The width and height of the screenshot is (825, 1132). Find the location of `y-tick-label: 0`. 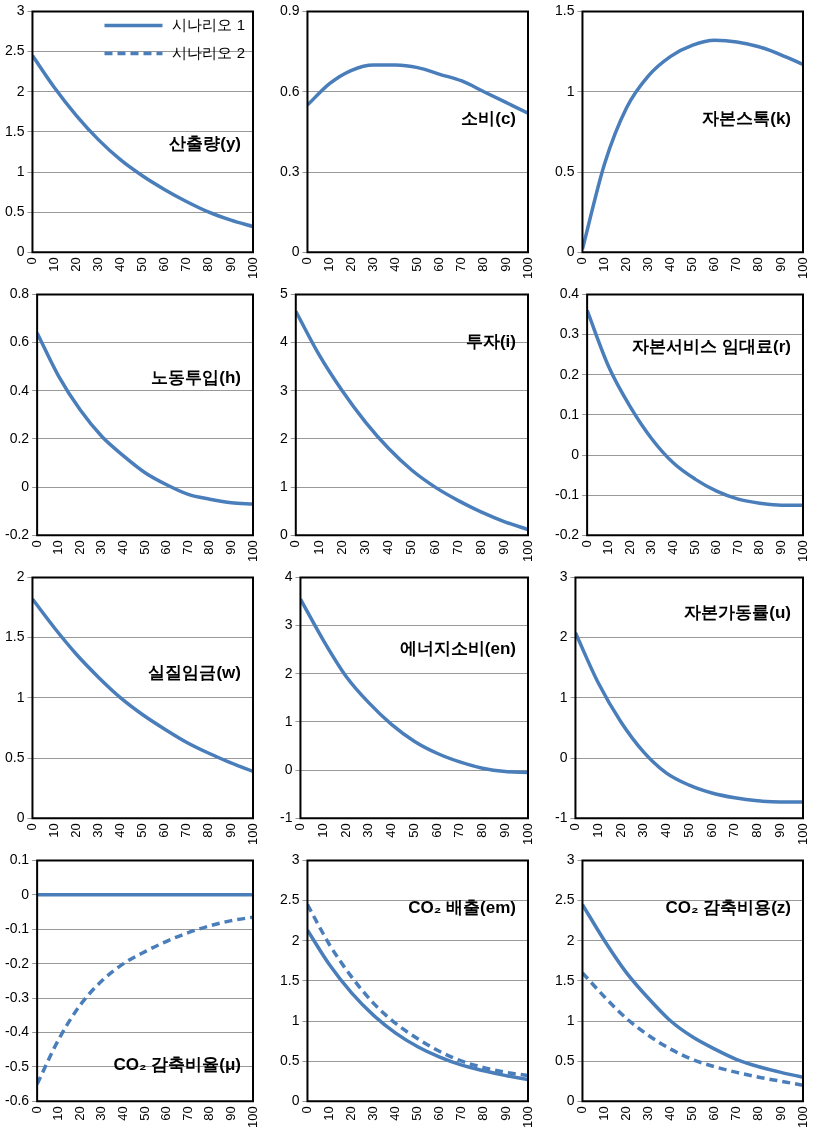

y-tick-label: 0 is located at coordinates (288, 768).